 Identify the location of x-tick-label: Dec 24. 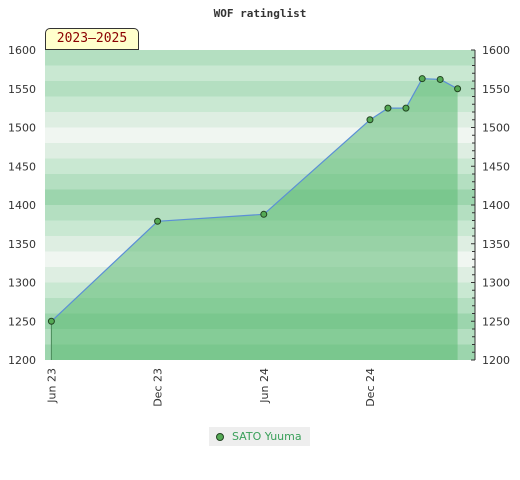
(370, 387).